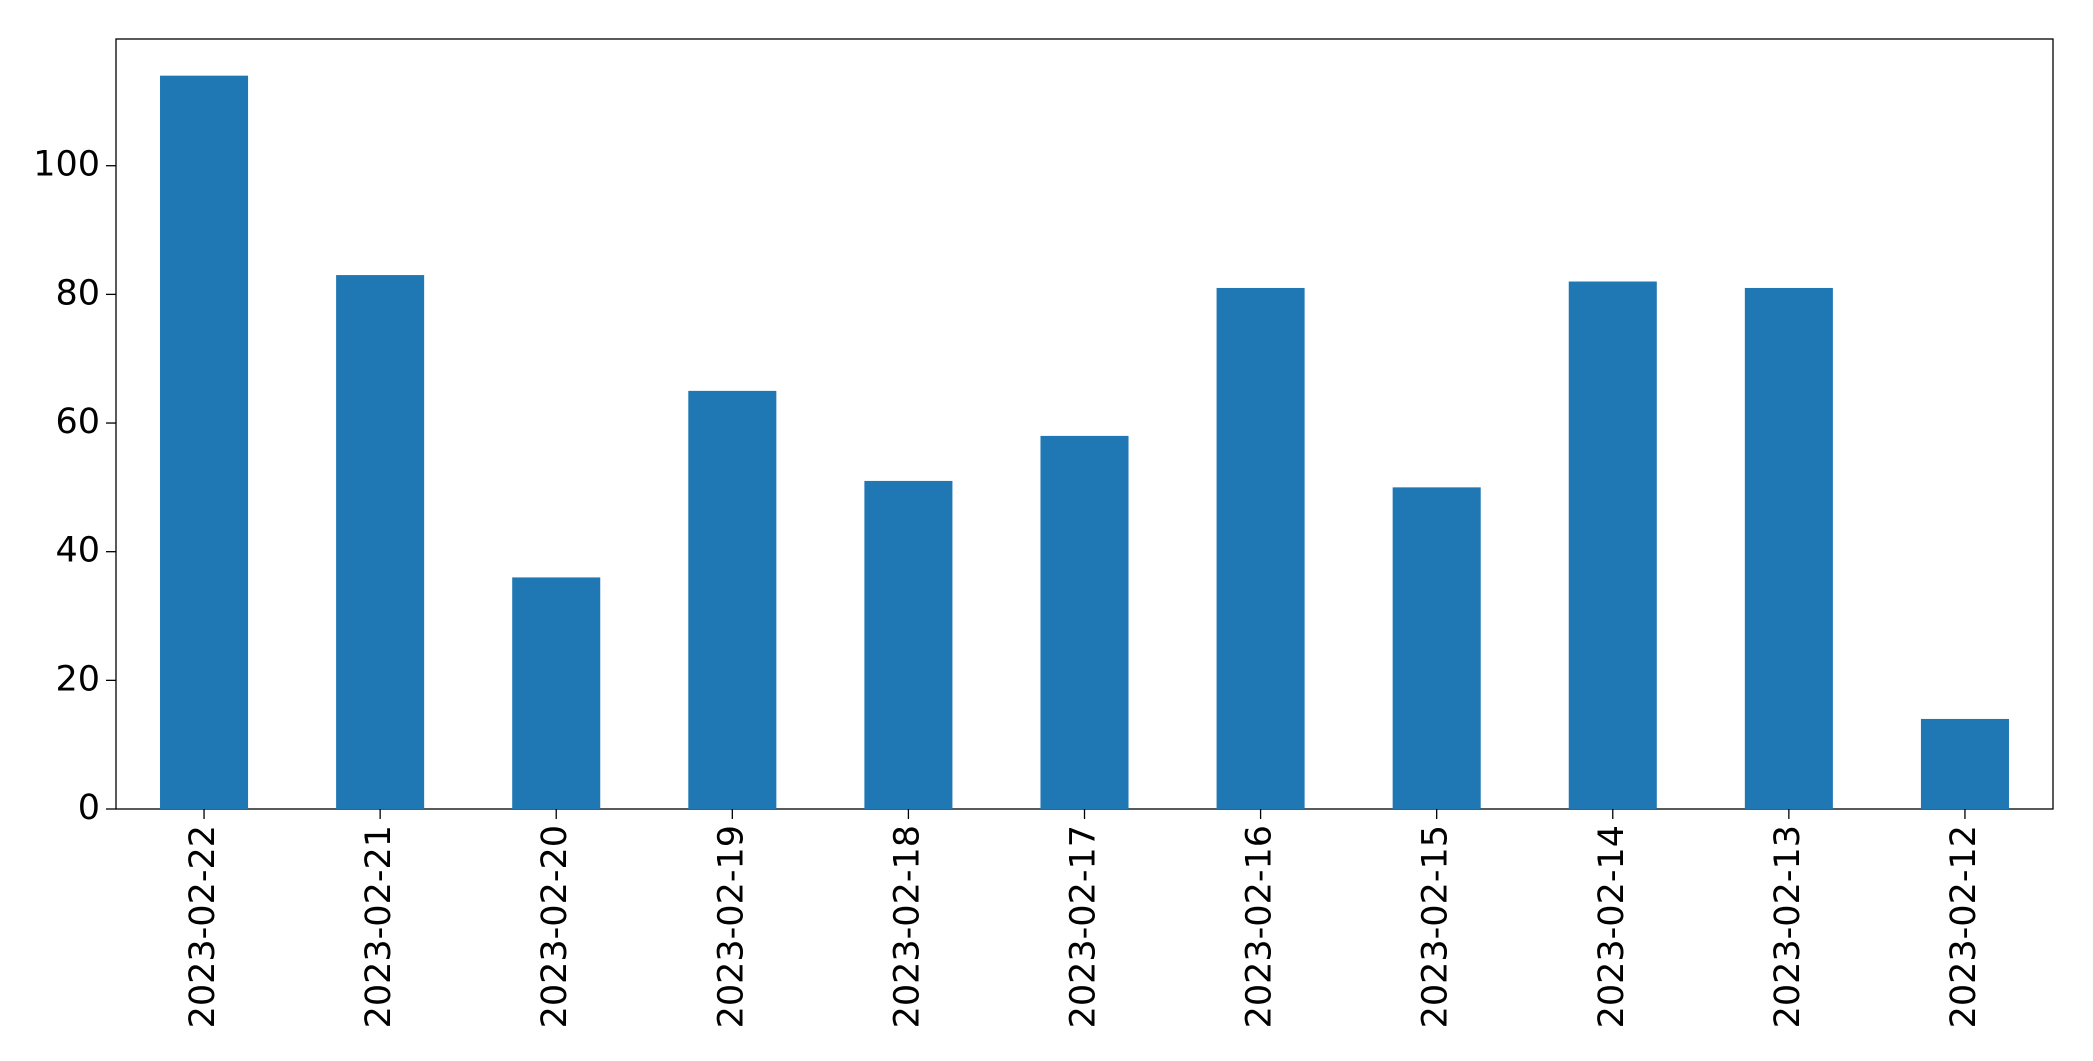  Describe the element at coordinates (77, 293) in the screenshot. I see `y-tick-label: 80` at that location.